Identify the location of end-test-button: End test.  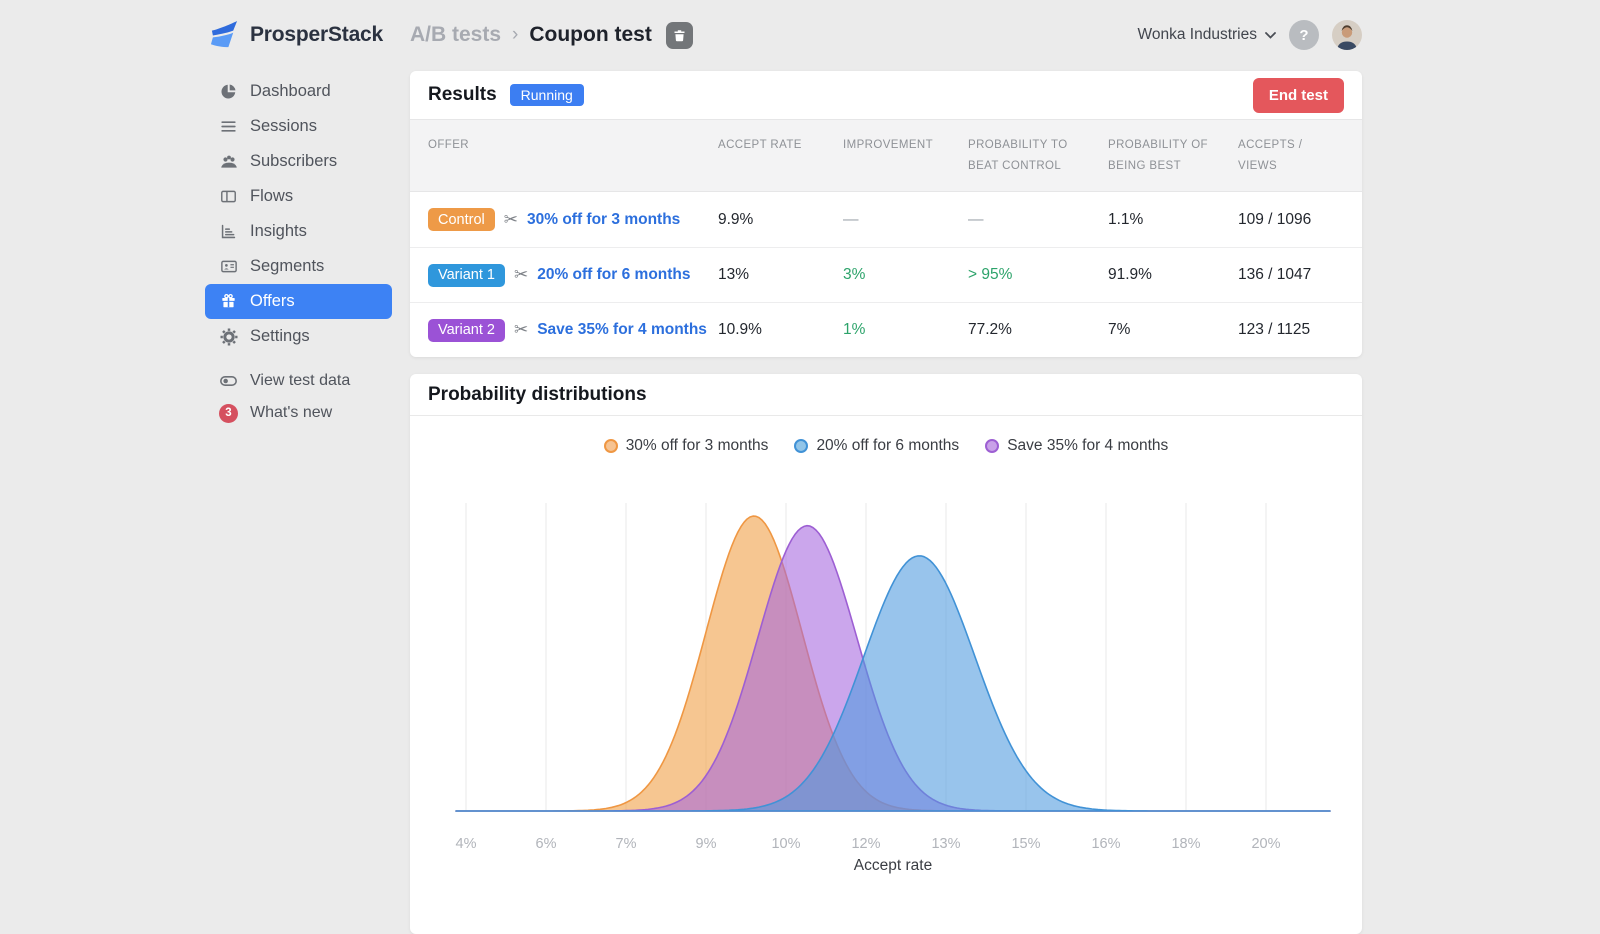
(1298, 95).